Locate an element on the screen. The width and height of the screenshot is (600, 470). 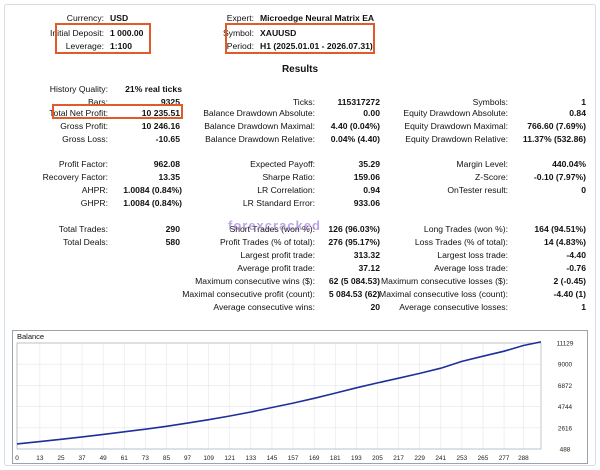
gross-profit-value: 10 246.16 is located at coordinates (160, 126).